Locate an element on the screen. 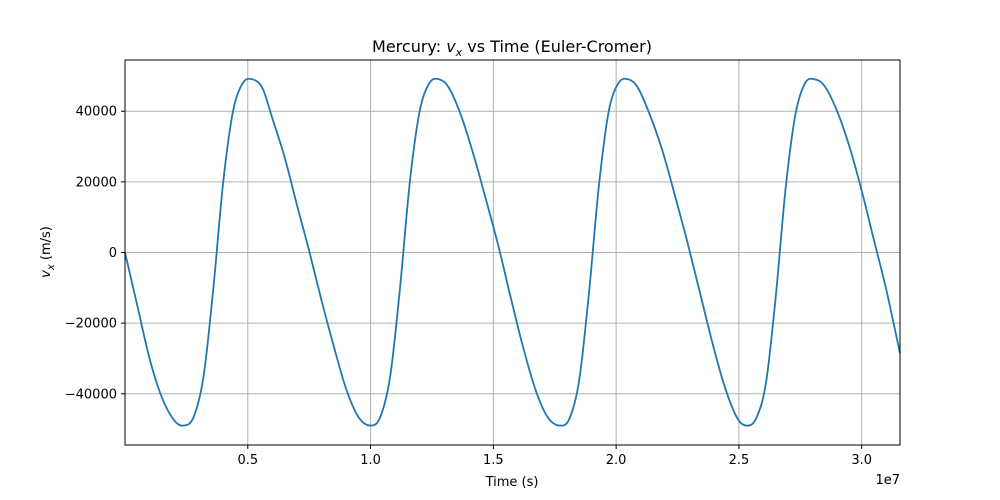  y-axis-label-var: v is located at coordinates (46, 274).